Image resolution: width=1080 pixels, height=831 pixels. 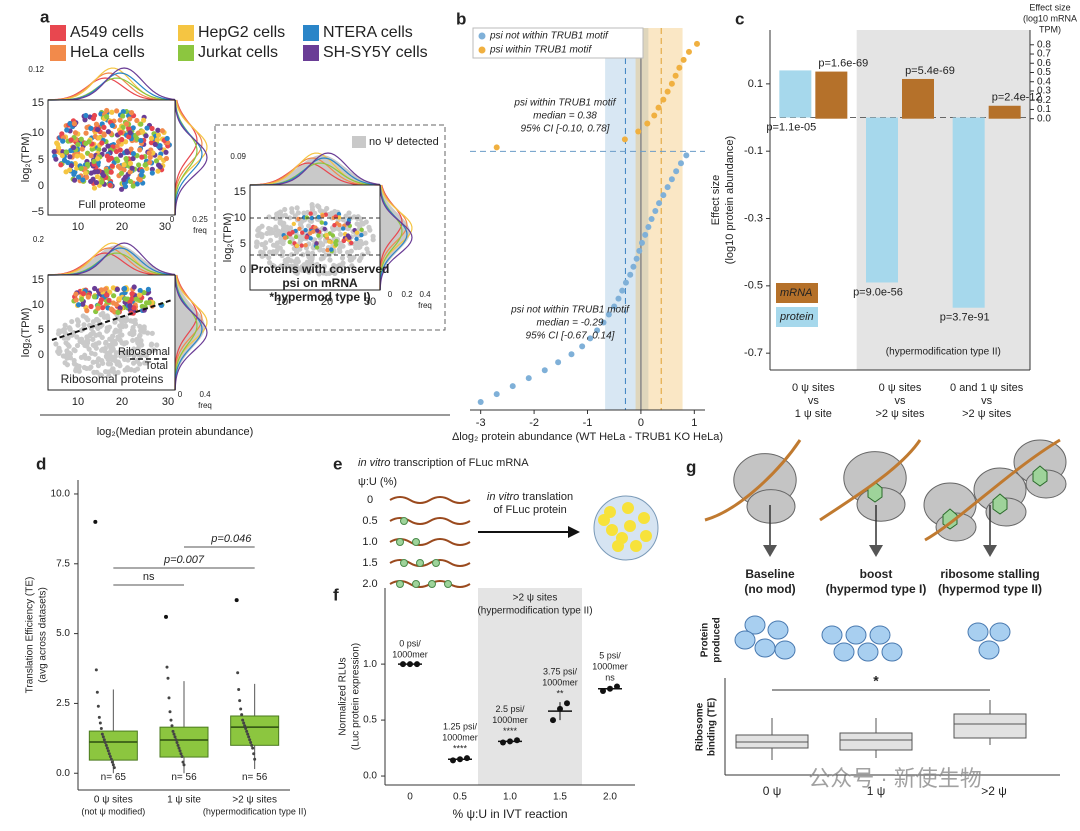 I want to click on row-label: binding (TE), so click(x=712, y=727).